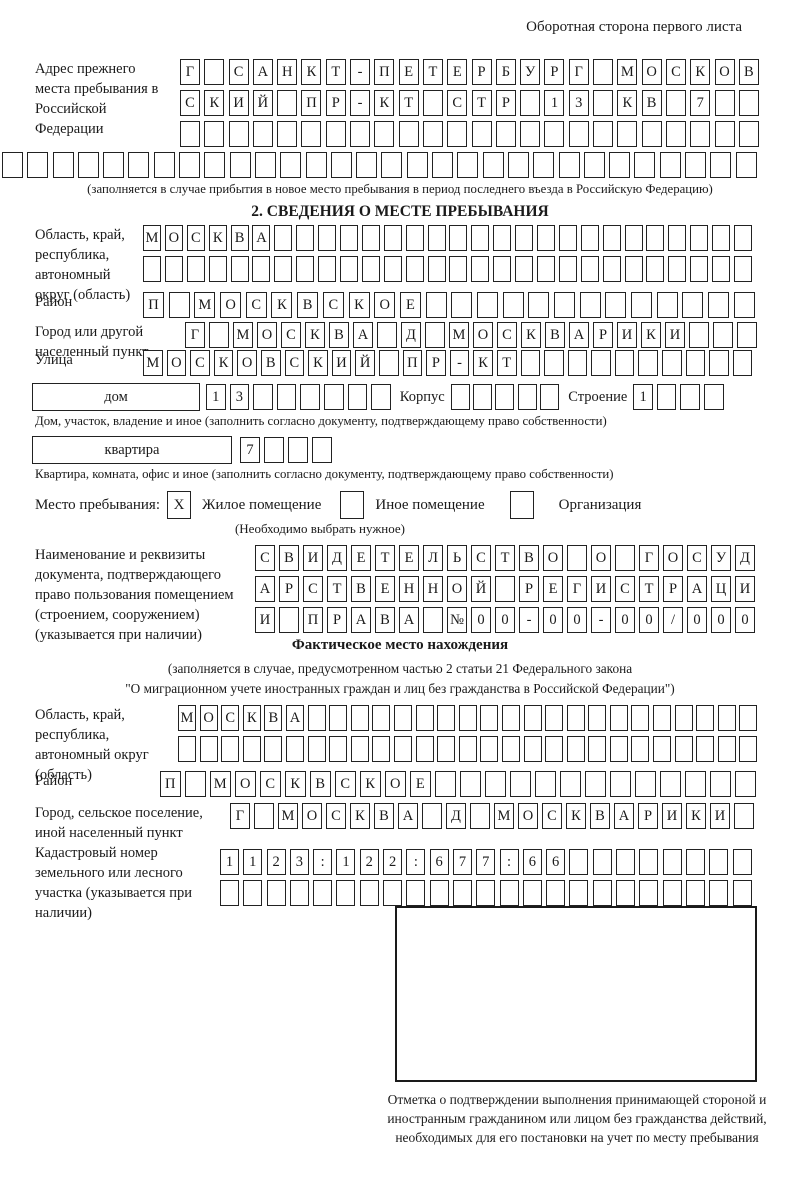  Describe the element at coordinates (481, 589) in the screenshot. I see `char-cell: Й` at that location.